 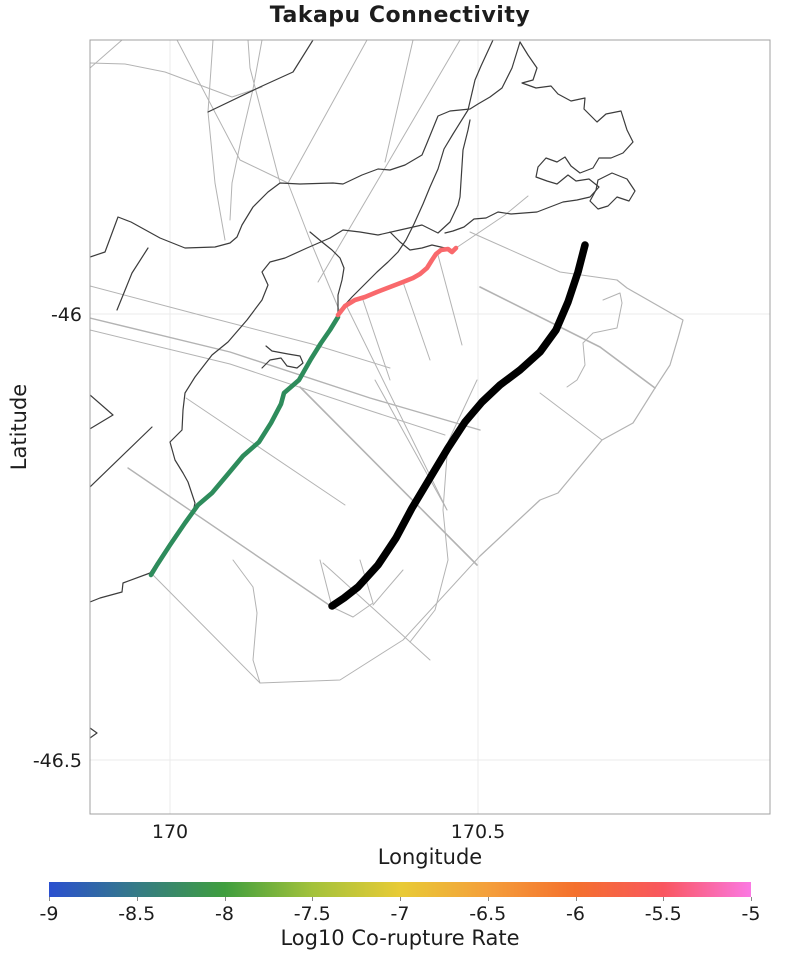 What do you see at coordinates (224, 914) in the screenshot?
I see `colorbar-tick-label: -8` at bounding box center [224, 914].